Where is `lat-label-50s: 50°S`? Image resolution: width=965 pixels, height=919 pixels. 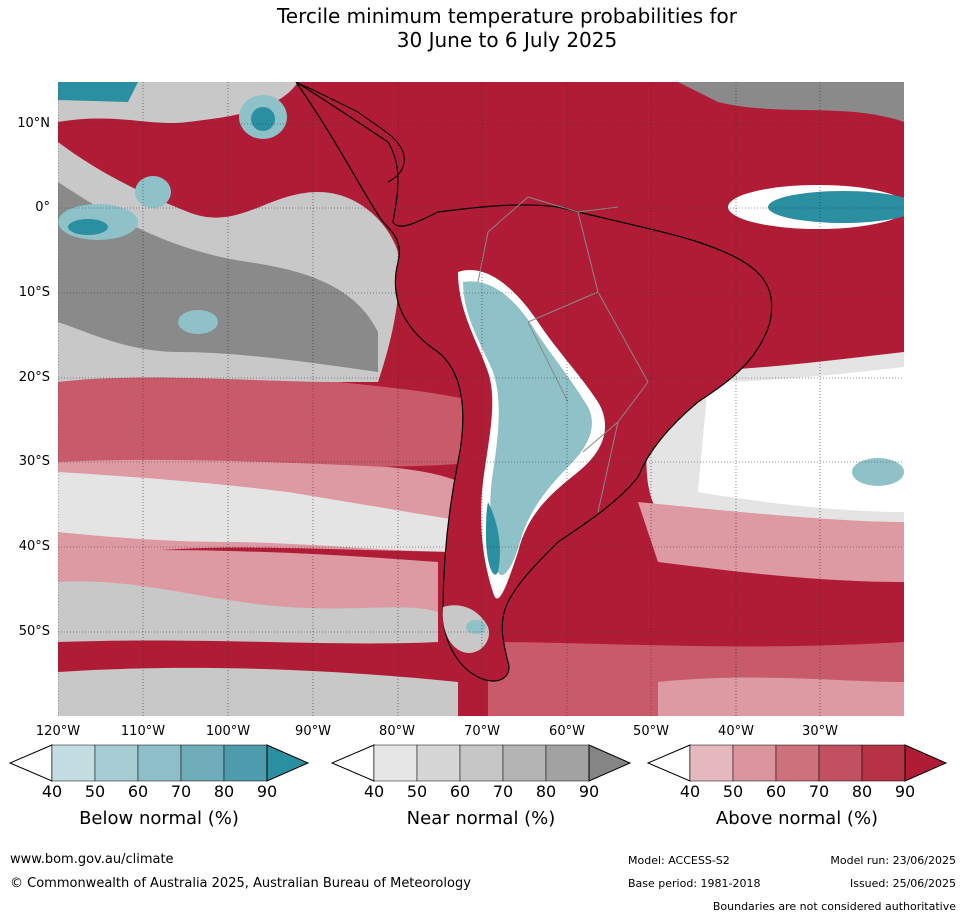
lat-label-50s: 50°S is located at coordinates (34, 631).